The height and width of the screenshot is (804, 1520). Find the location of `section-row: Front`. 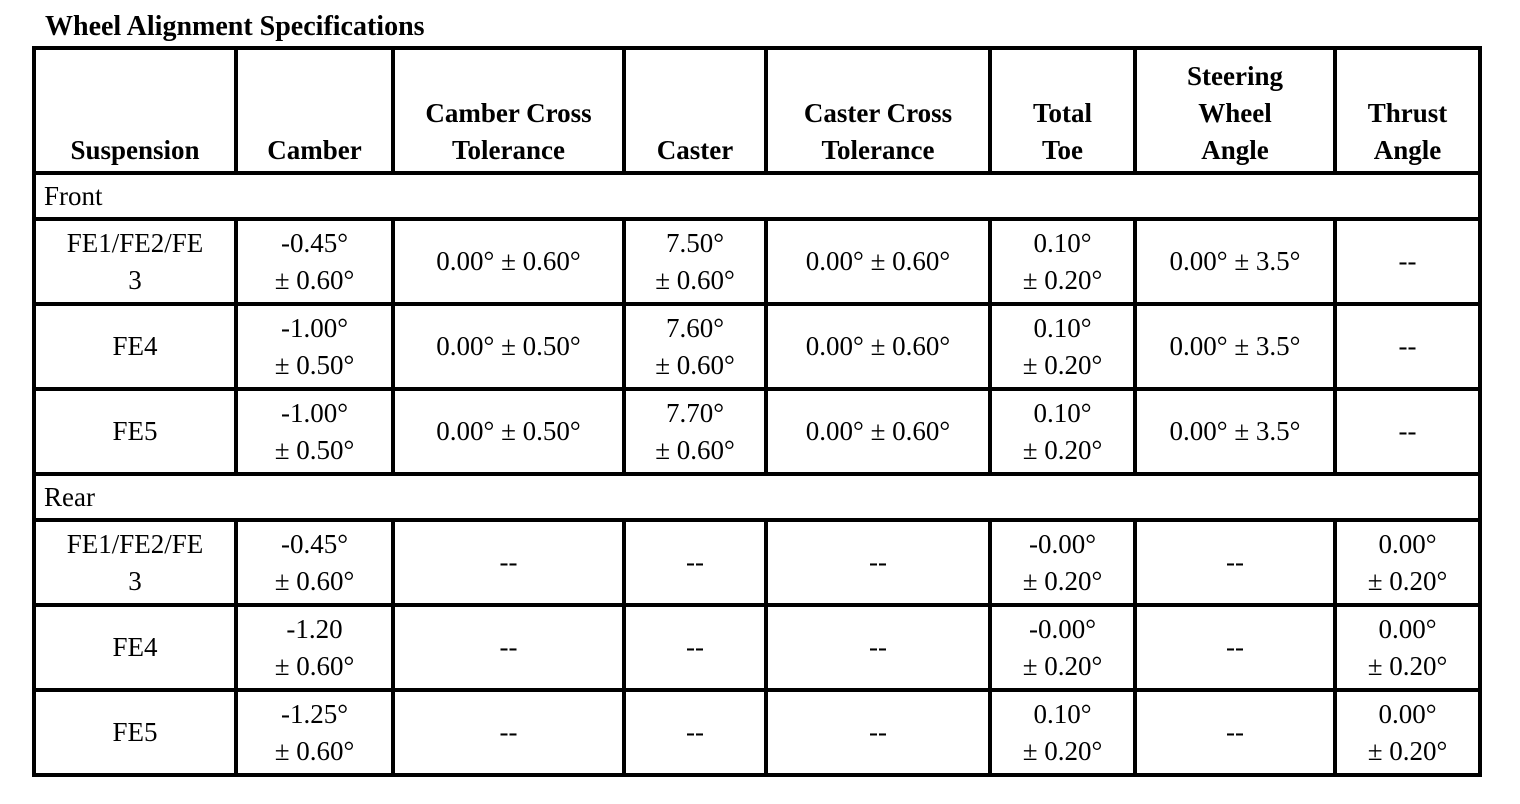

section-row: Front is located at coordinates (757, 196).